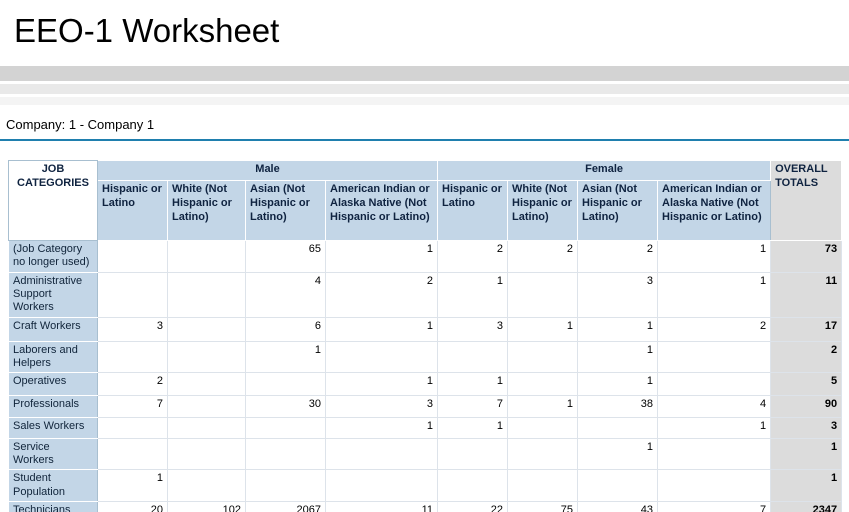 The height and width of the screenshot is (512, 849). I want to click on row-label: Technicians, so click(53, 506).